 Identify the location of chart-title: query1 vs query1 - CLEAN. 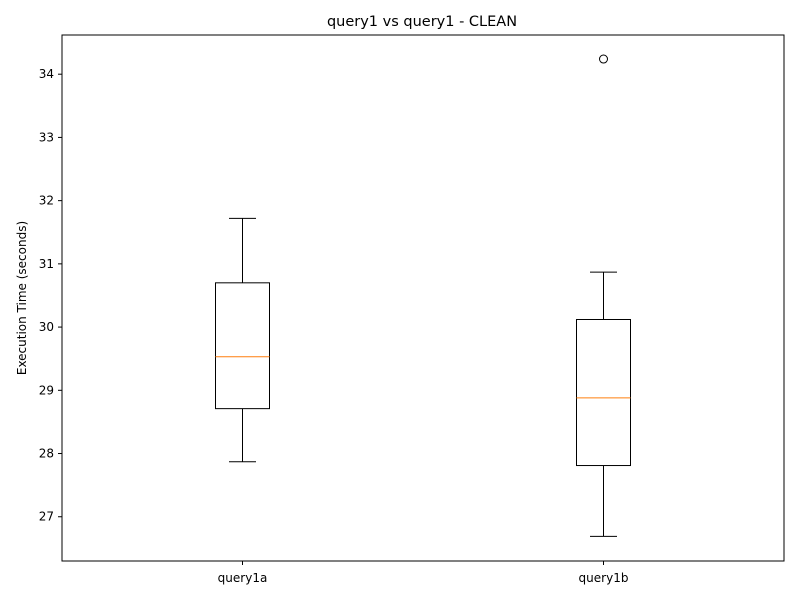
(422, 22).